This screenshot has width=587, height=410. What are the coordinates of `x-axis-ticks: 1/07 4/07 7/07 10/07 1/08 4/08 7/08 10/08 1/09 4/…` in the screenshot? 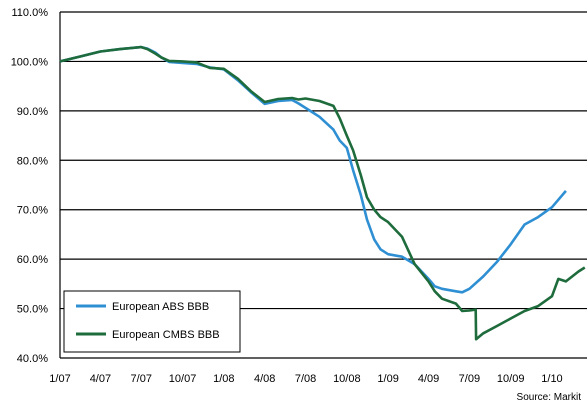 It's located at (305, 379).